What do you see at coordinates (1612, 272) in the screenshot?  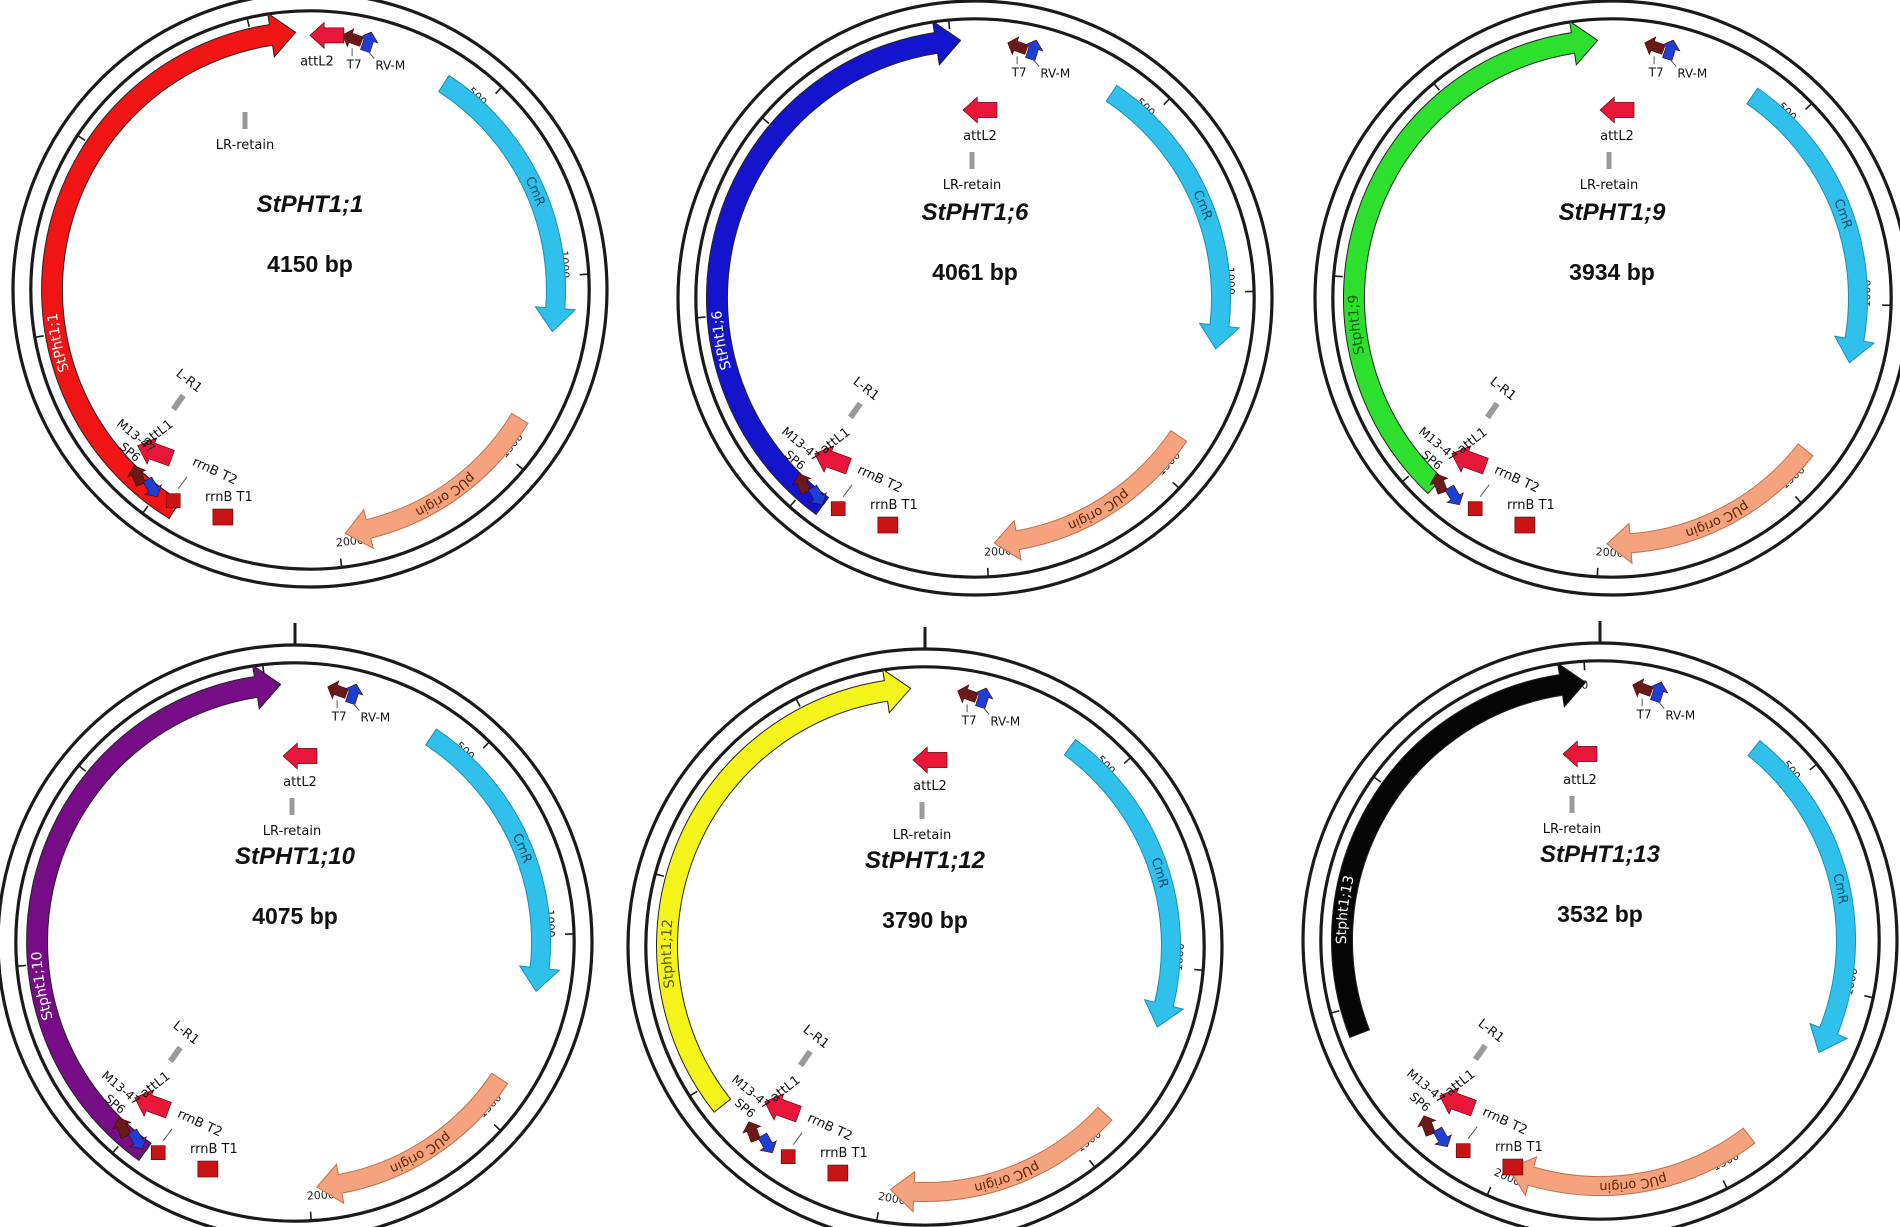 I see `plasmid-size: 3934 bp` at bounding box center [1612, 272].